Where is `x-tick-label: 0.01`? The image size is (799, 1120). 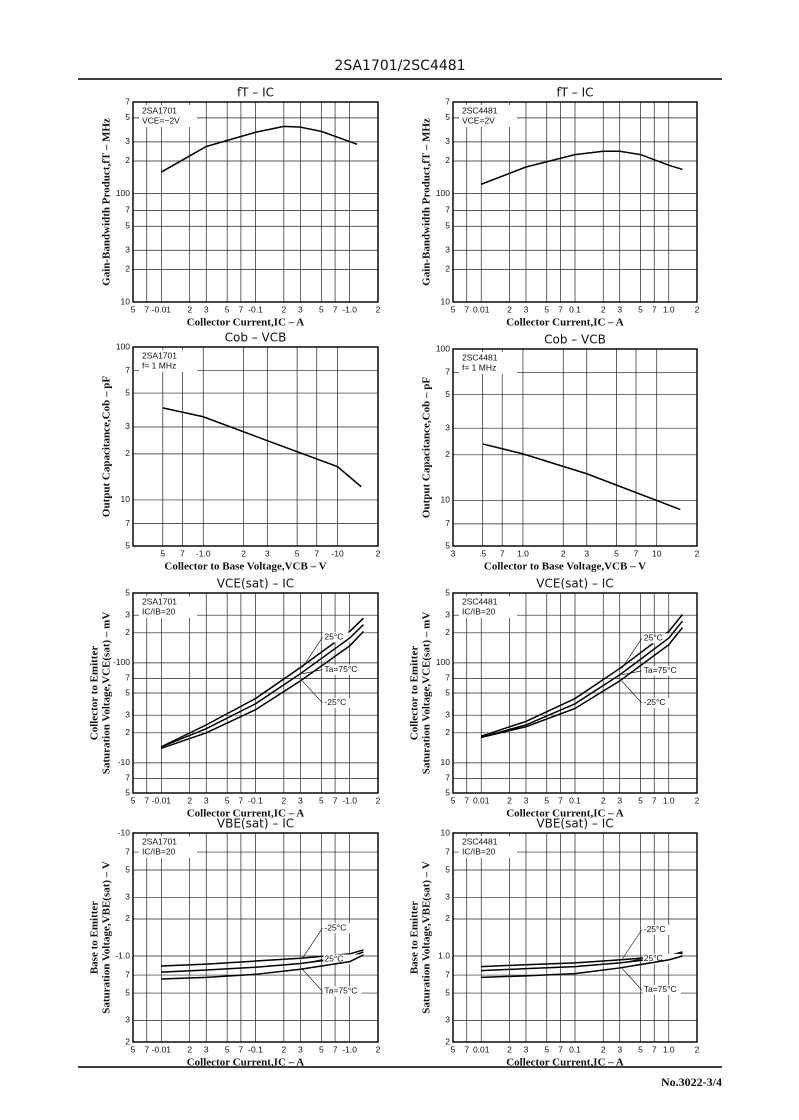
x-tick-label: 0.01 is located at coordinates (481, 800).